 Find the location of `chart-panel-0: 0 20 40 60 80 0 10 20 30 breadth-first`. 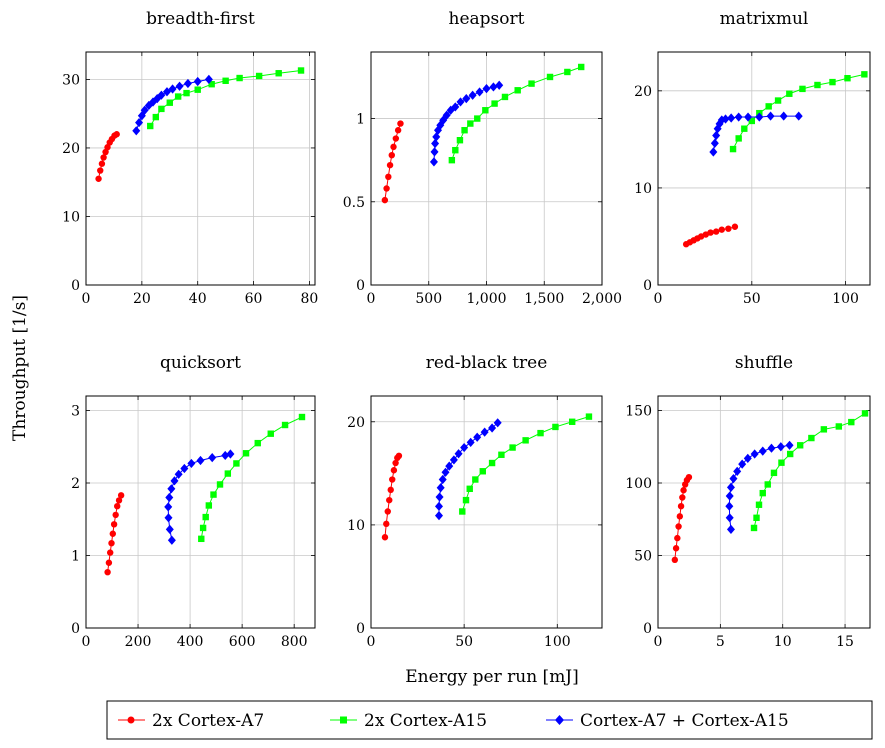

chart-panel-0: 0 20 40 60 80 0 10 20 30 breadth-first is located at coordinates (190, 158).